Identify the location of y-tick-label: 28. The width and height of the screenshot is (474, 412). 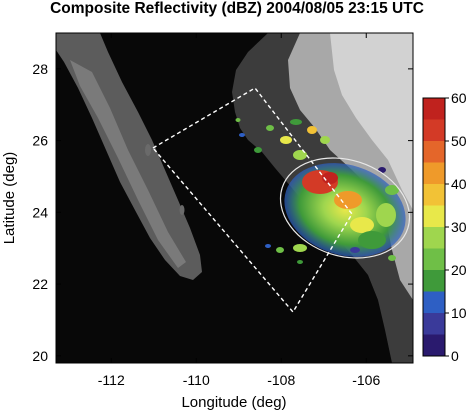
(40, 69).